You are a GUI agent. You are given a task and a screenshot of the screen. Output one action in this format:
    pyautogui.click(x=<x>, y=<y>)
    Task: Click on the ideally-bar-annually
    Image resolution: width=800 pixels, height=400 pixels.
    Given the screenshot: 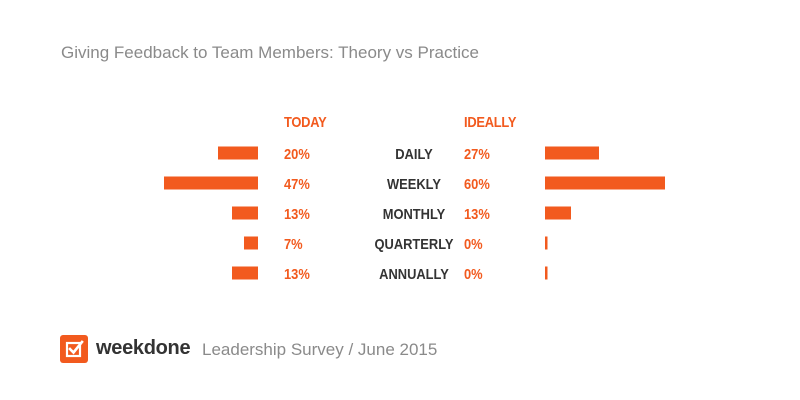 What is the action you would take?
    pyautogui.click(x=546, y=273)
    